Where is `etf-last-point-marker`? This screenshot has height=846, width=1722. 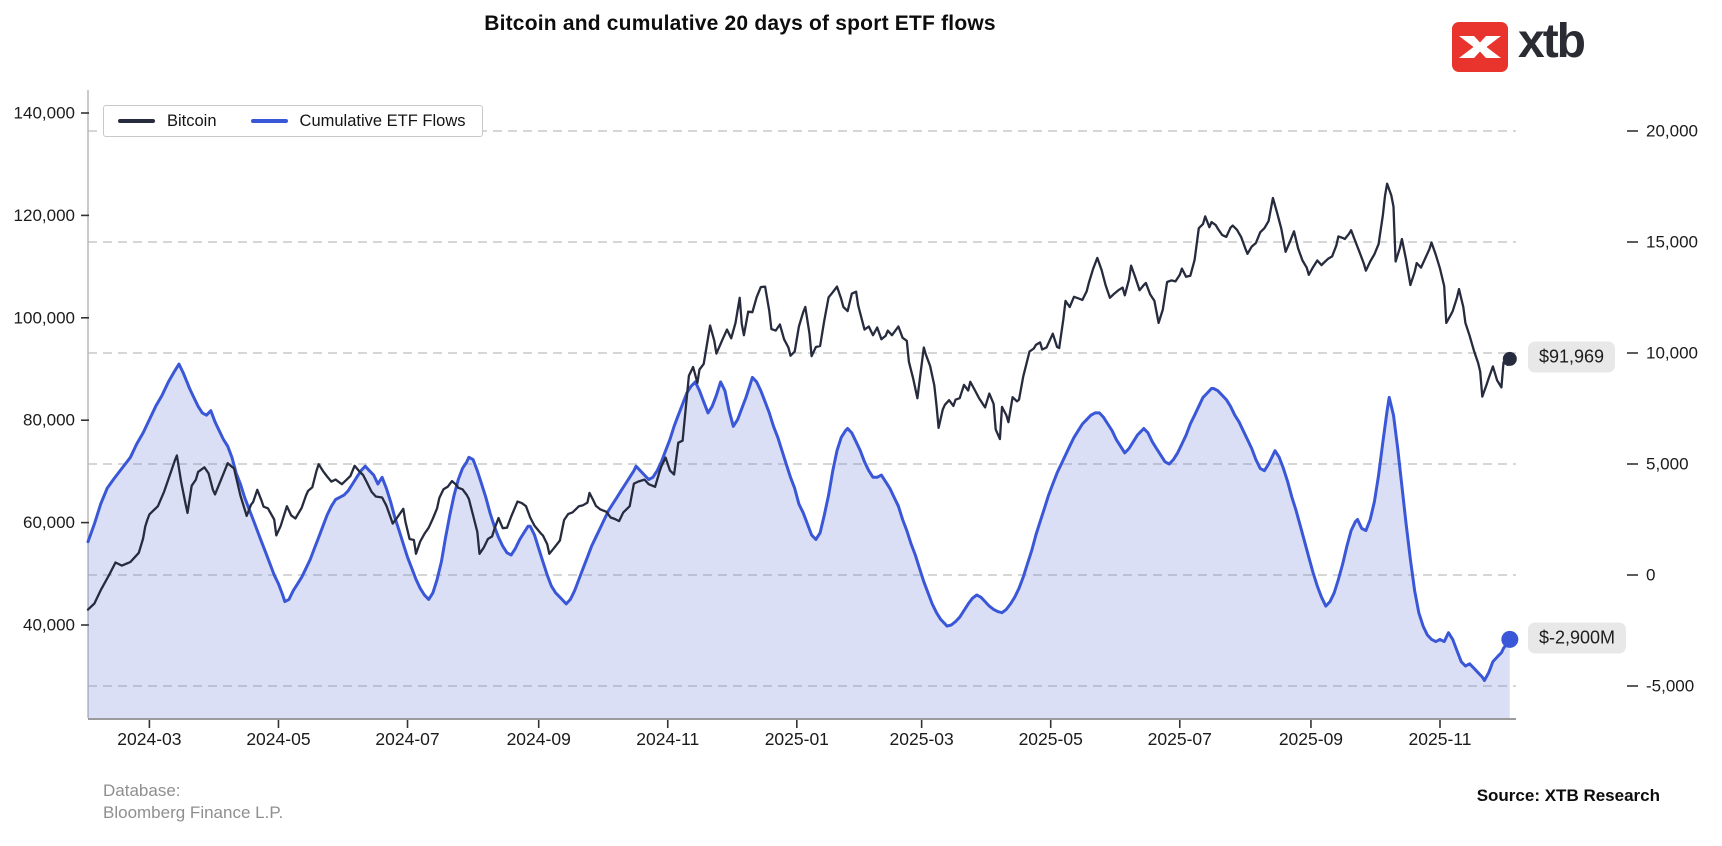
etf-last-point-marker is located at coordinates (1510, 639).